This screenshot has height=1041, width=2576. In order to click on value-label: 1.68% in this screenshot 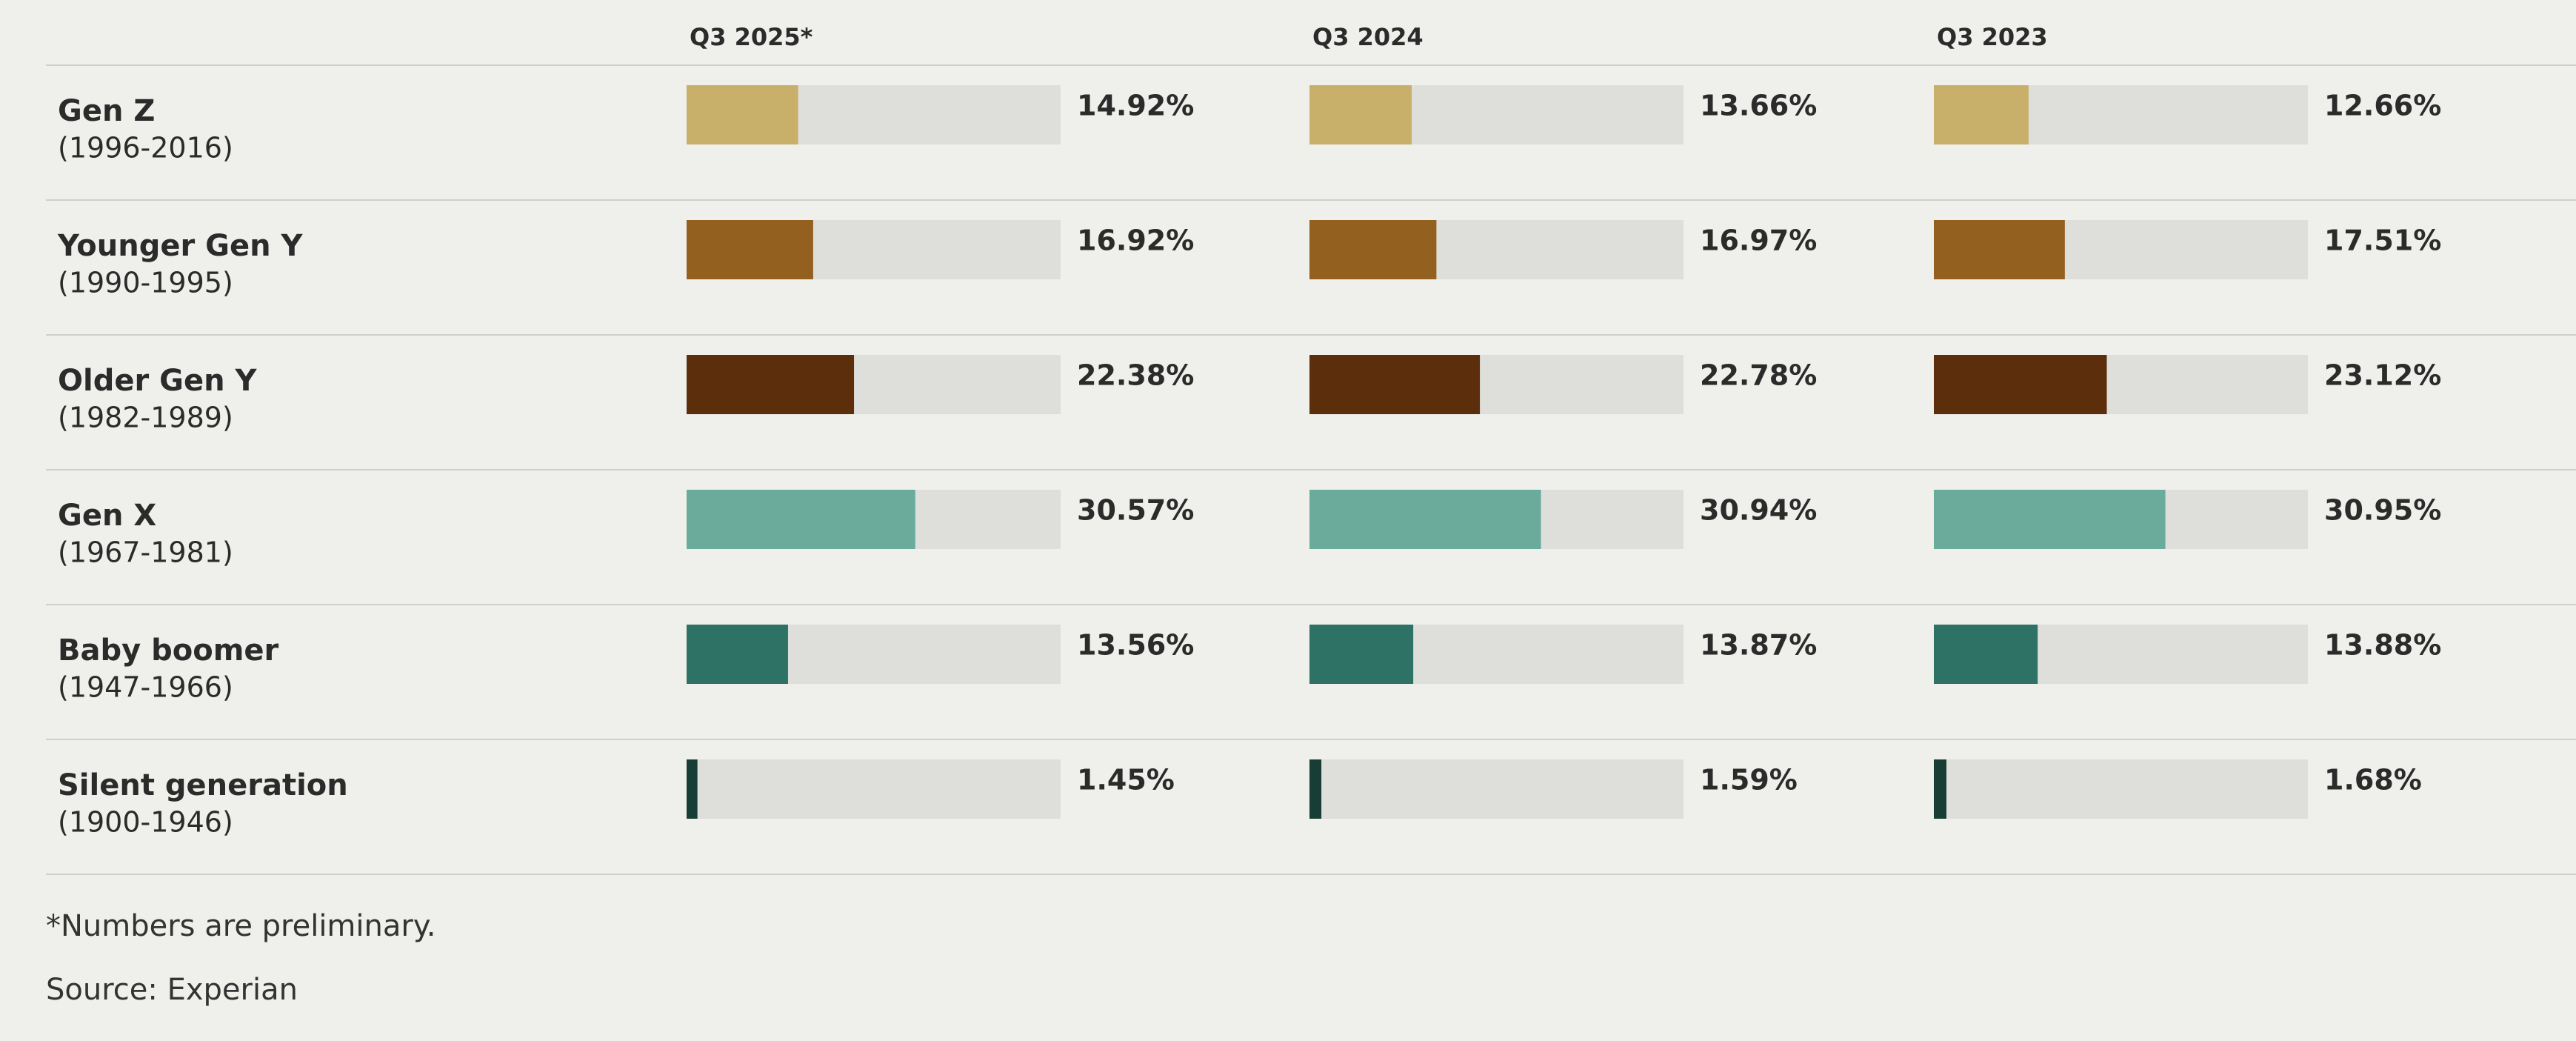, I will do `click(2373, 780)`.